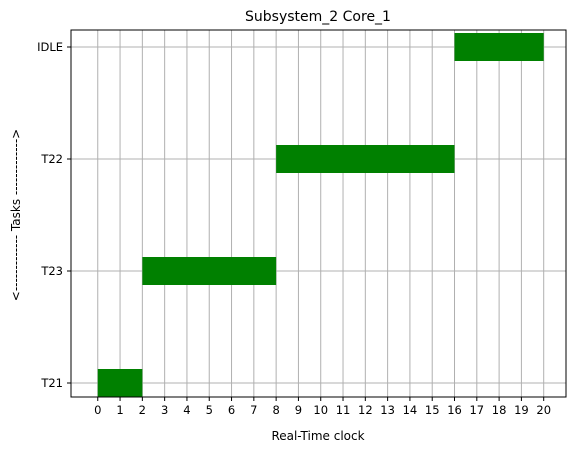 The image size is (576, 453). Describe the element at coordinates (343, 410) in the screenshot. I see `x-tick-label: 11` at that location.